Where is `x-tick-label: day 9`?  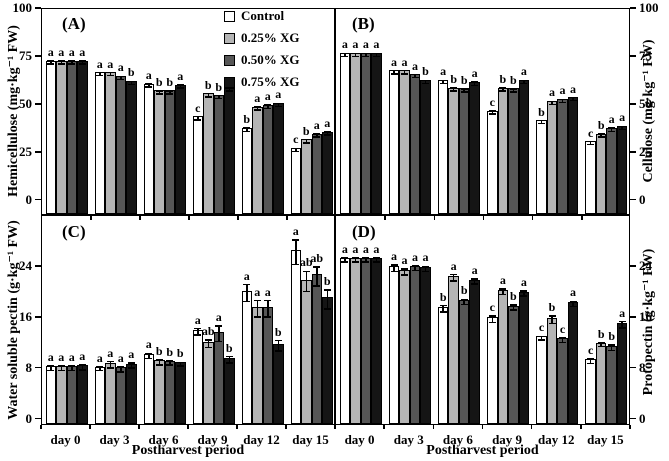
x-tick-label: day 9 is located at coordinates (507, 439).